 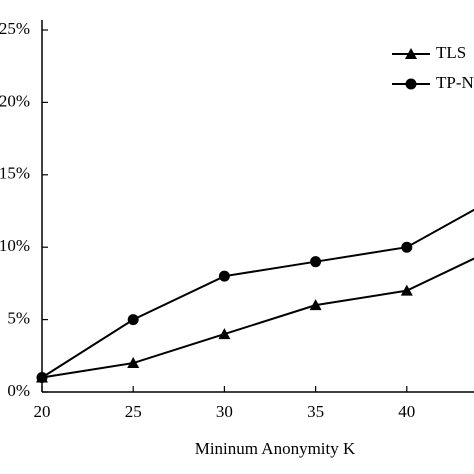 I want to click on x-tick-label: 25, so click(x=133, y=411).